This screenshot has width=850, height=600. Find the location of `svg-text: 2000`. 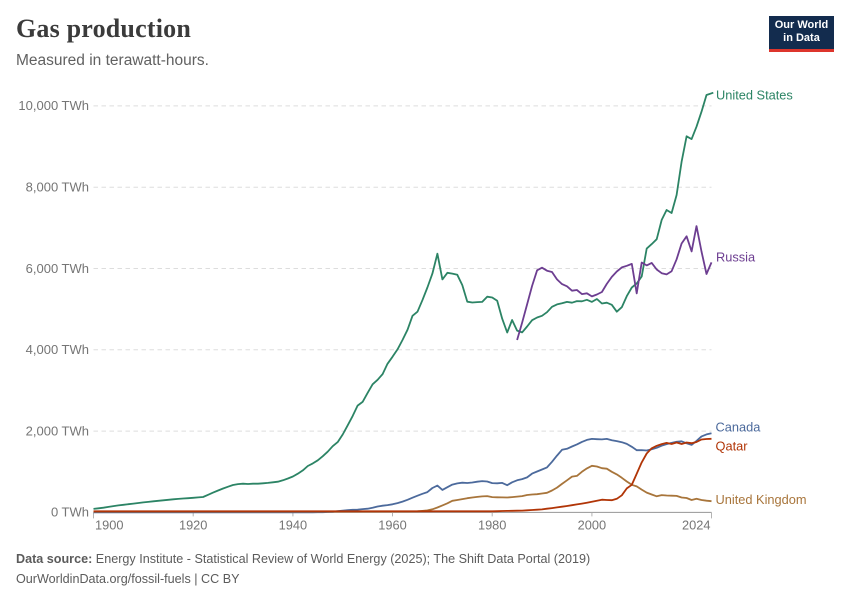

svg-text: 2000 is located at coordinates (592, 525).